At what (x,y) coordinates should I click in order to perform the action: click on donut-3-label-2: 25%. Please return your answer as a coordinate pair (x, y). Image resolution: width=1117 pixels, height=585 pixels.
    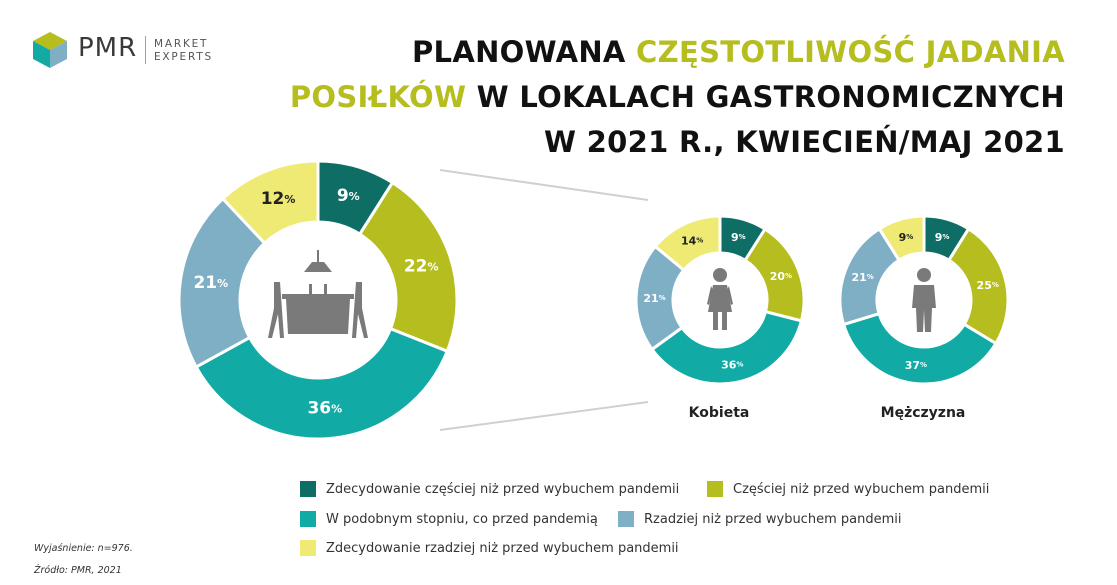
    Looking at the image, I should click on (988, 284).